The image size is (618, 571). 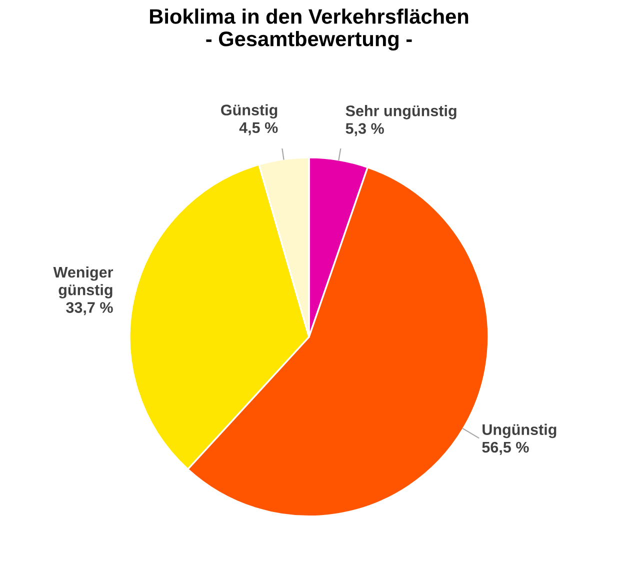 I want to click on slice-label: Ungünstig, so click(x=519, y=431).